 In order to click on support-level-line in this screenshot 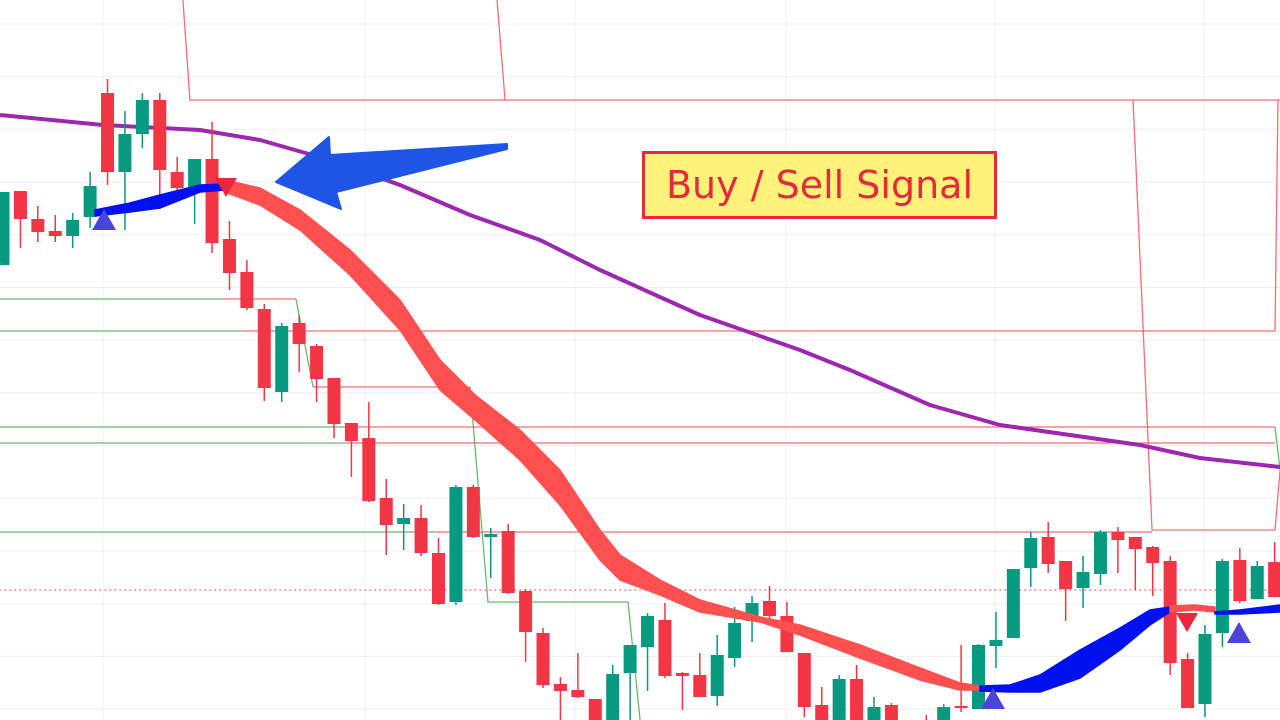, I will do `click(1277, 448)`.